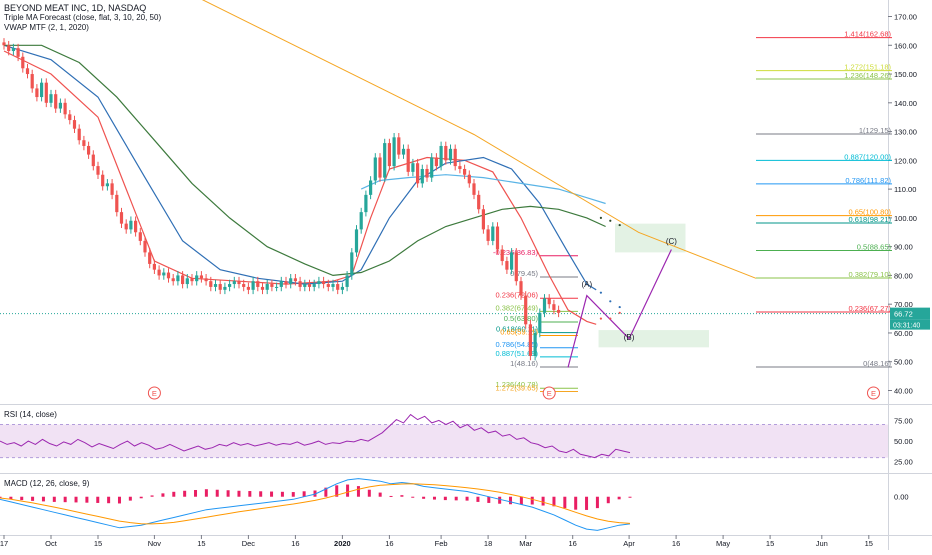  What do you see at coordinates (873, 393) in the screenshot?
I see `earnings-marker` at bounding box center [873, 393].